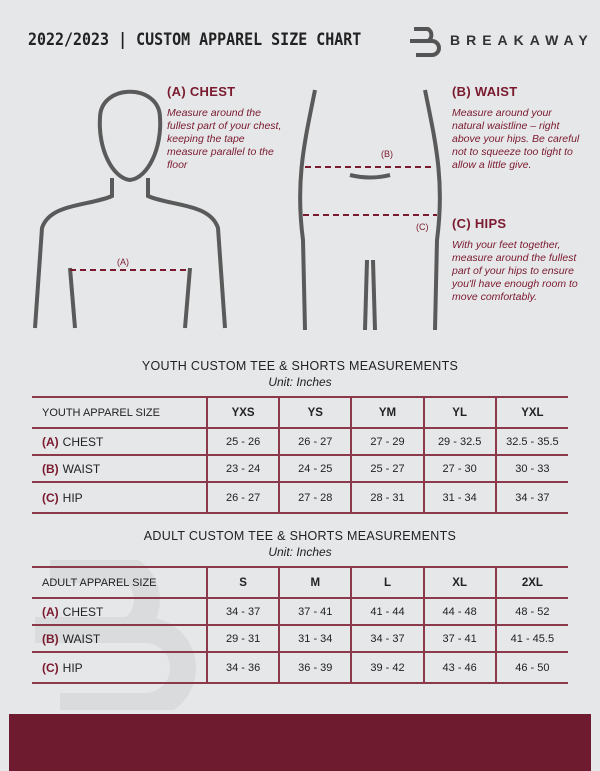 This screenshot has height=771, width=600. Describe the element at coordinates (242, 582) in the screenshot. I see `header-cell: S` at that location.